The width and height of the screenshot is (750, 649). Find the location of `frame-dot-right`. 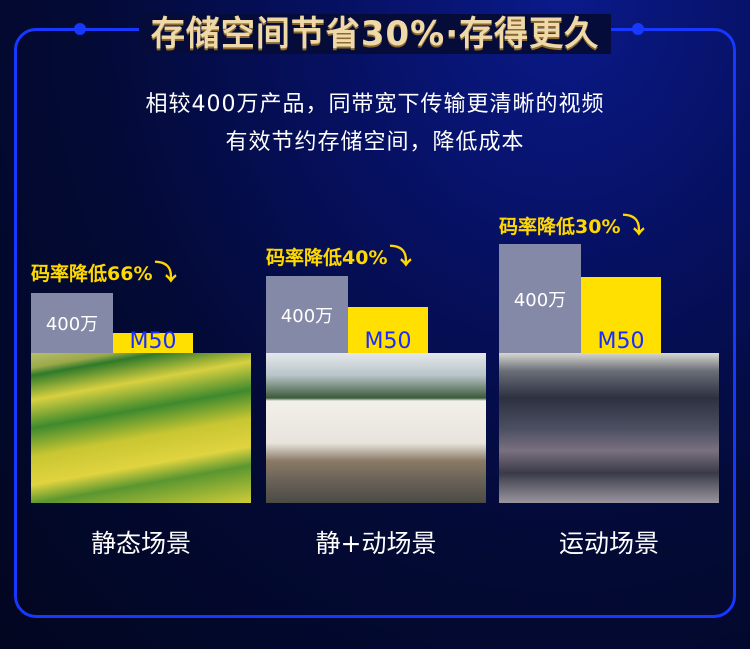

frame-dot-right is located at coordinates (638, 29).